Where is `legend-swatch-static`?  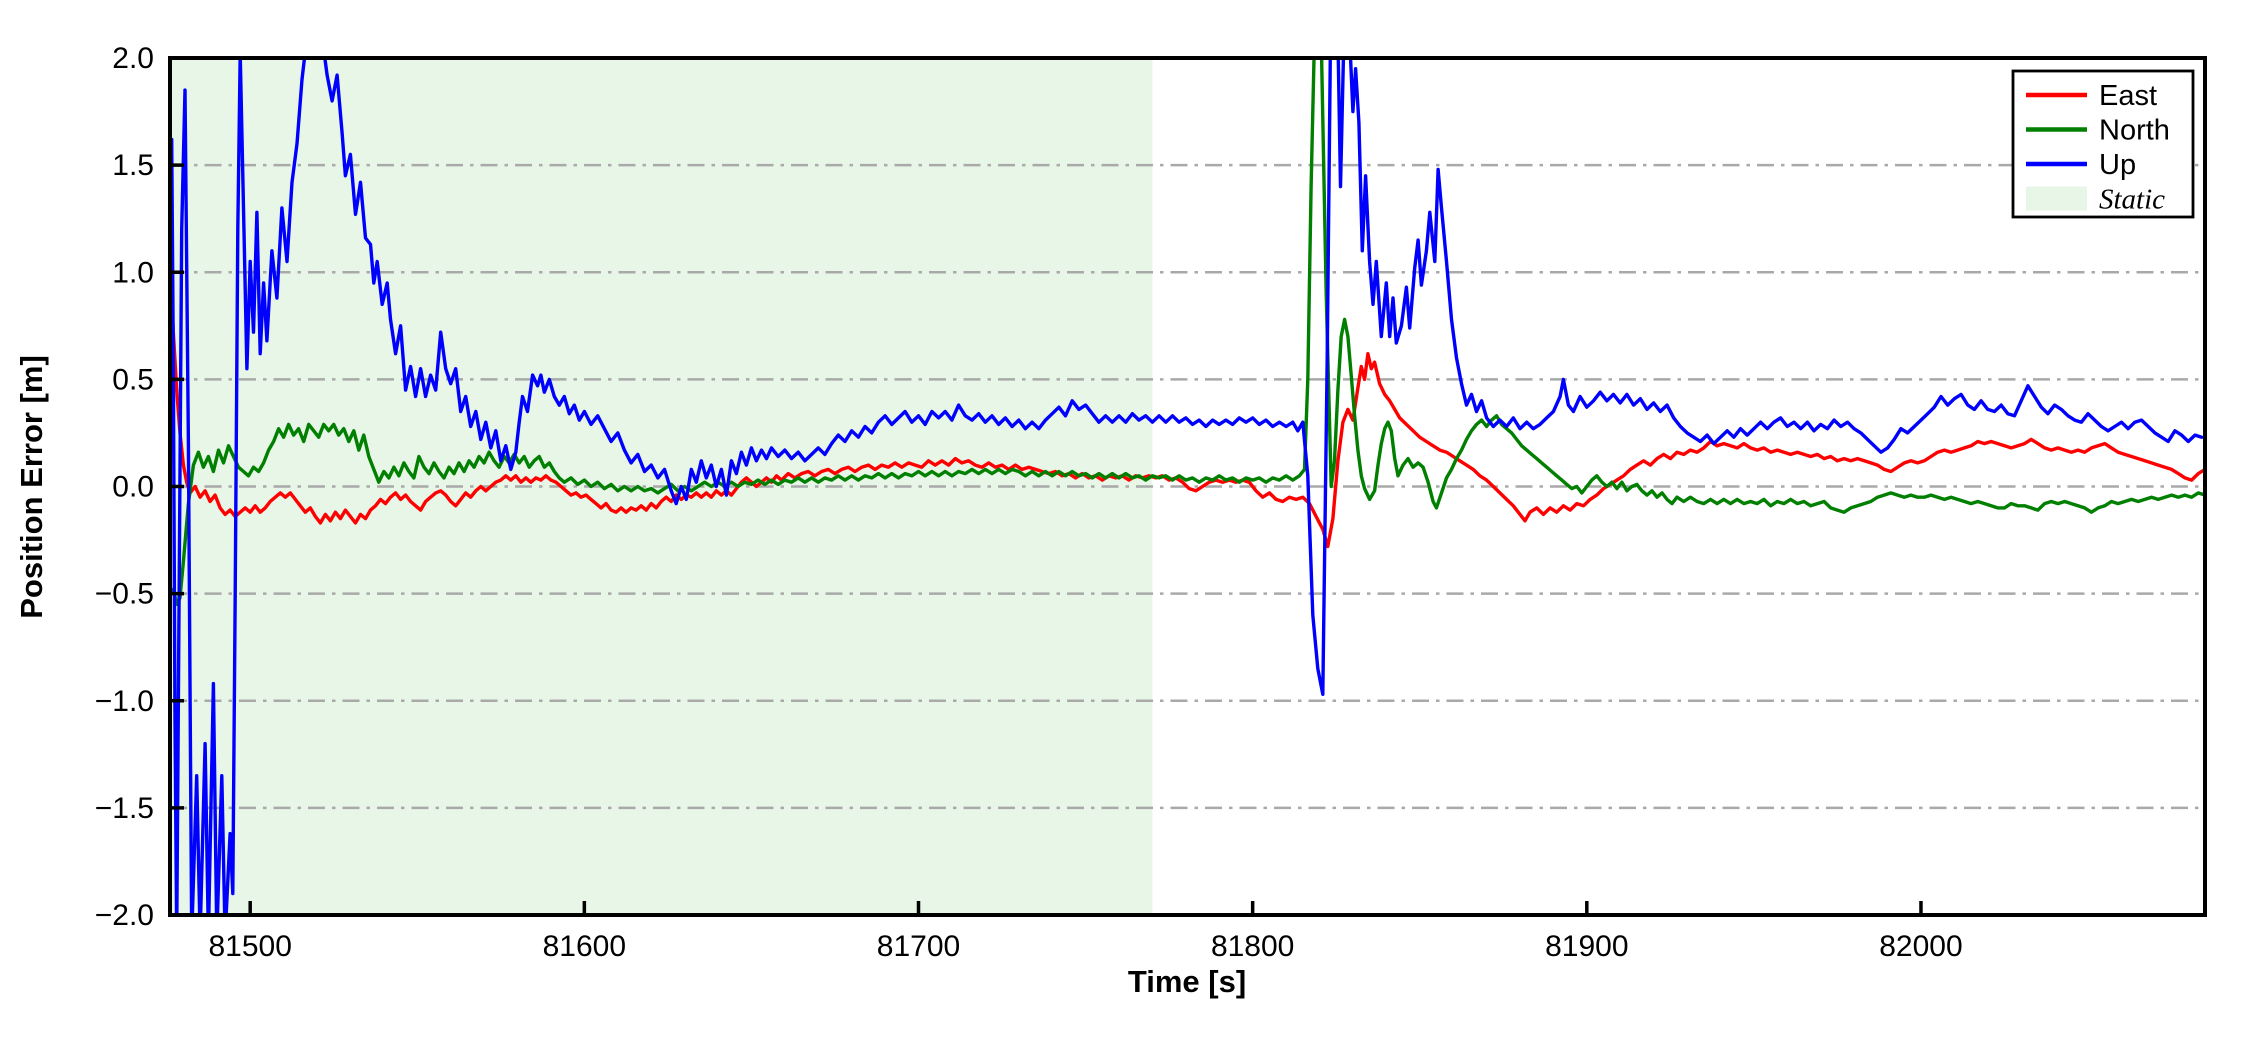
legend-swatch-static is located at coordinates (2056, 198).